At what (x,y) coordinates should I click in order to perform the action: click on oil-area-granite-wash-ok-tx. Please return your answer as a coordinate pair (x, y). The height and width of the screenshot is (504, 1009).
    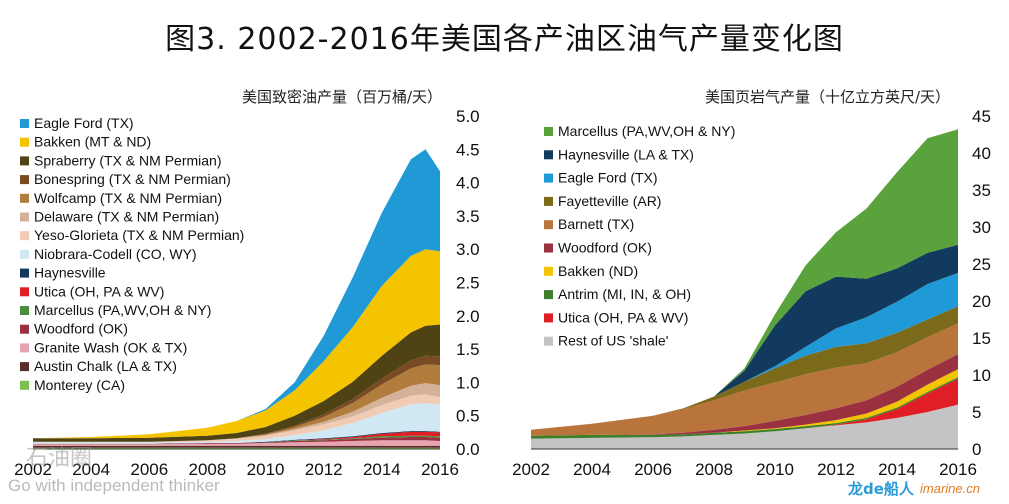
    Looking at the image, I should click on (236, 443).